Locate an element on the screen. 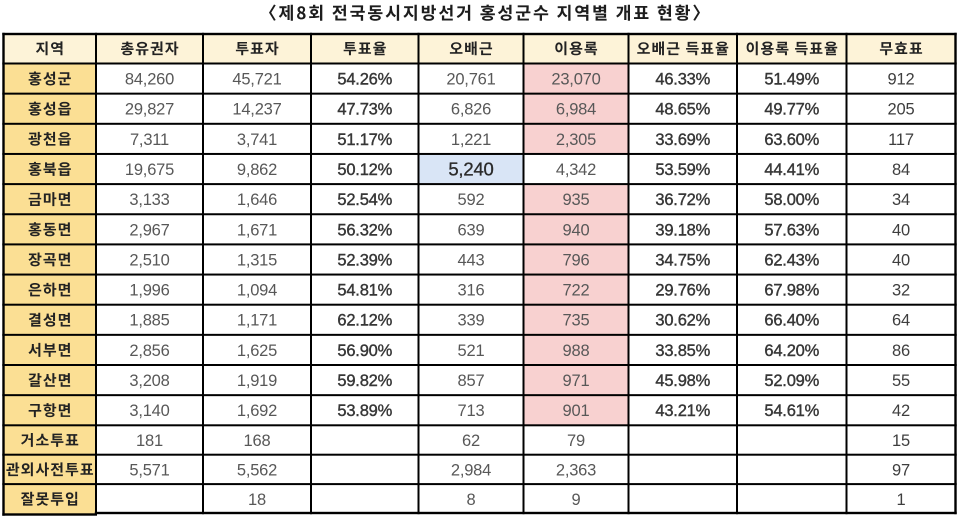 This screenshot has height=519, width=960. svg-text: 52.54% is located at coordinates (364, 200).